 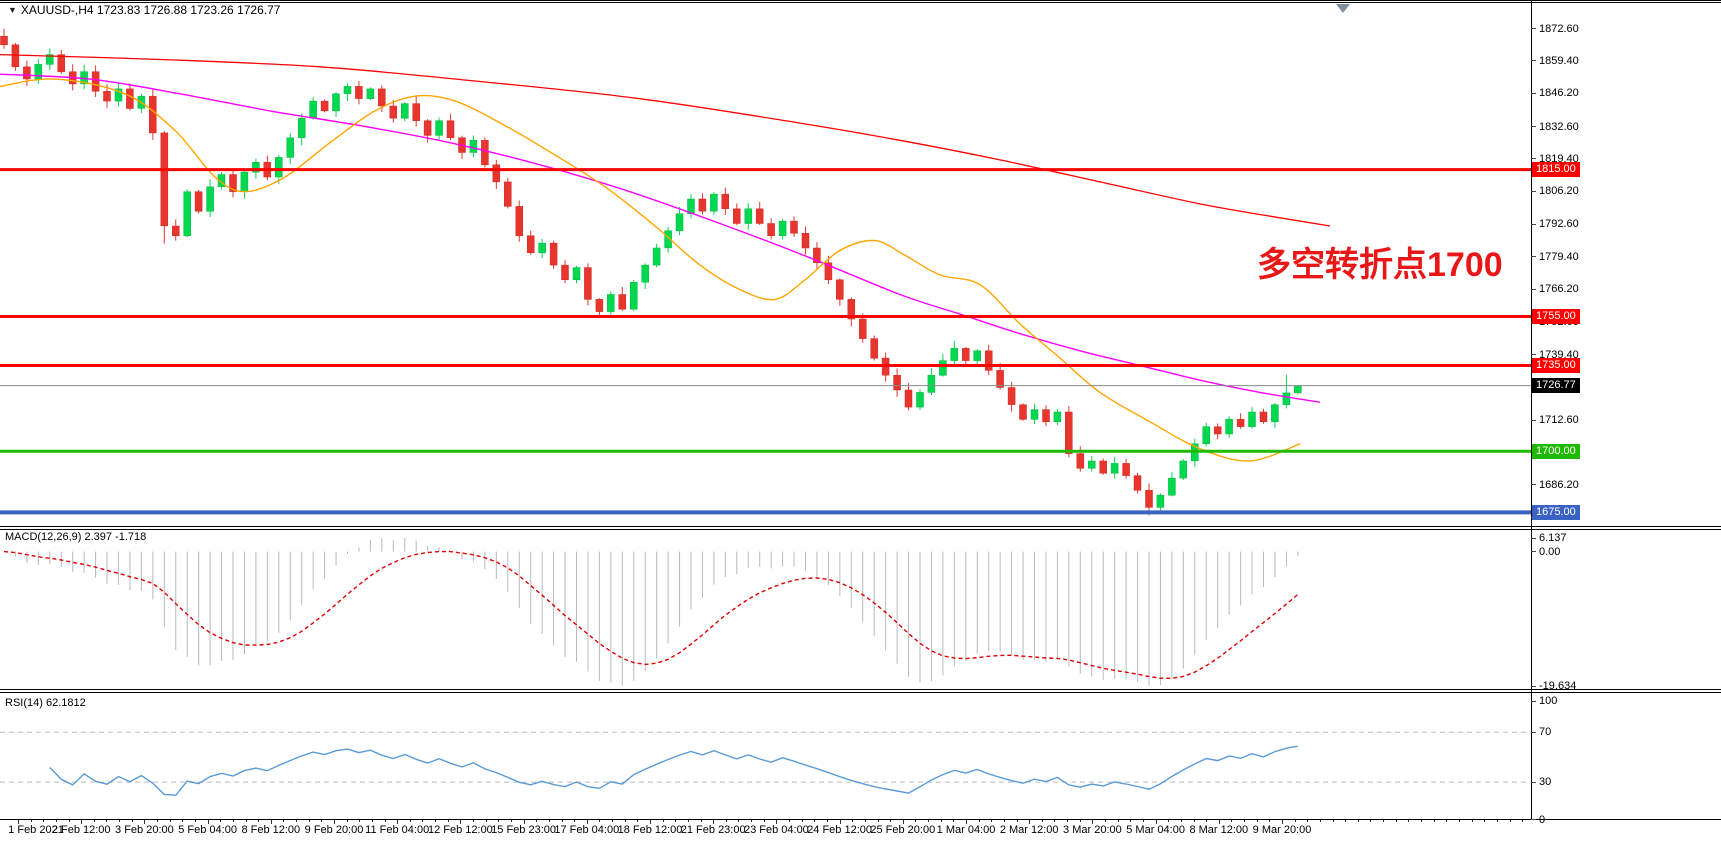 I want to click on price-axis-label: 1859.40, so click(x=1559, y=60).